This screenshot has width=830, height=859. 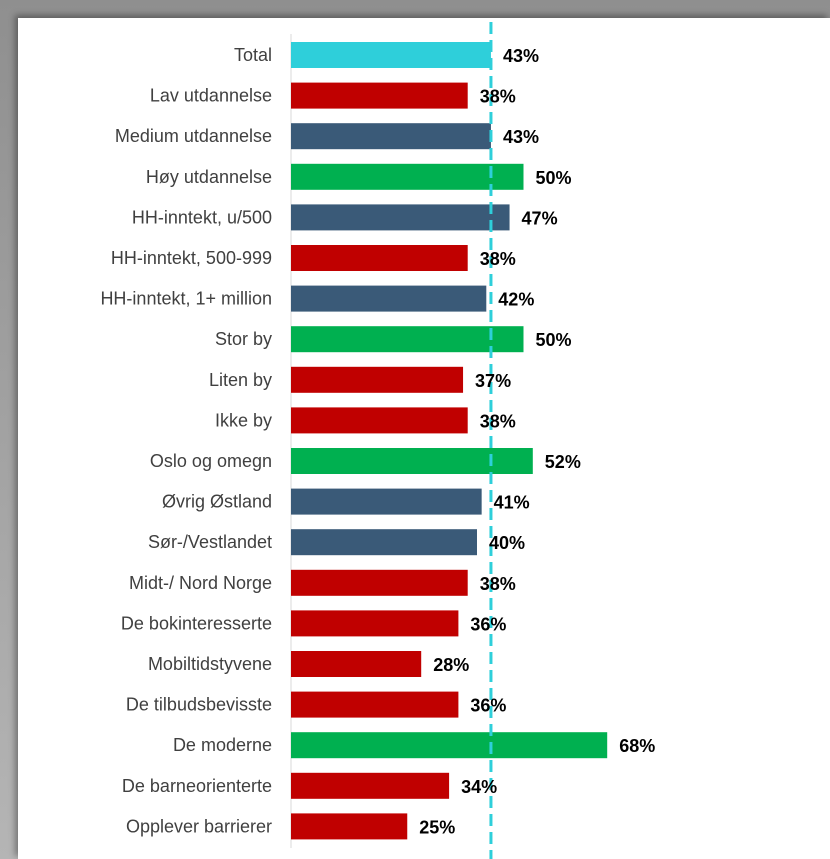 I want to click on category-label: Mobiltidstyvene, so click(x=210, y=664).